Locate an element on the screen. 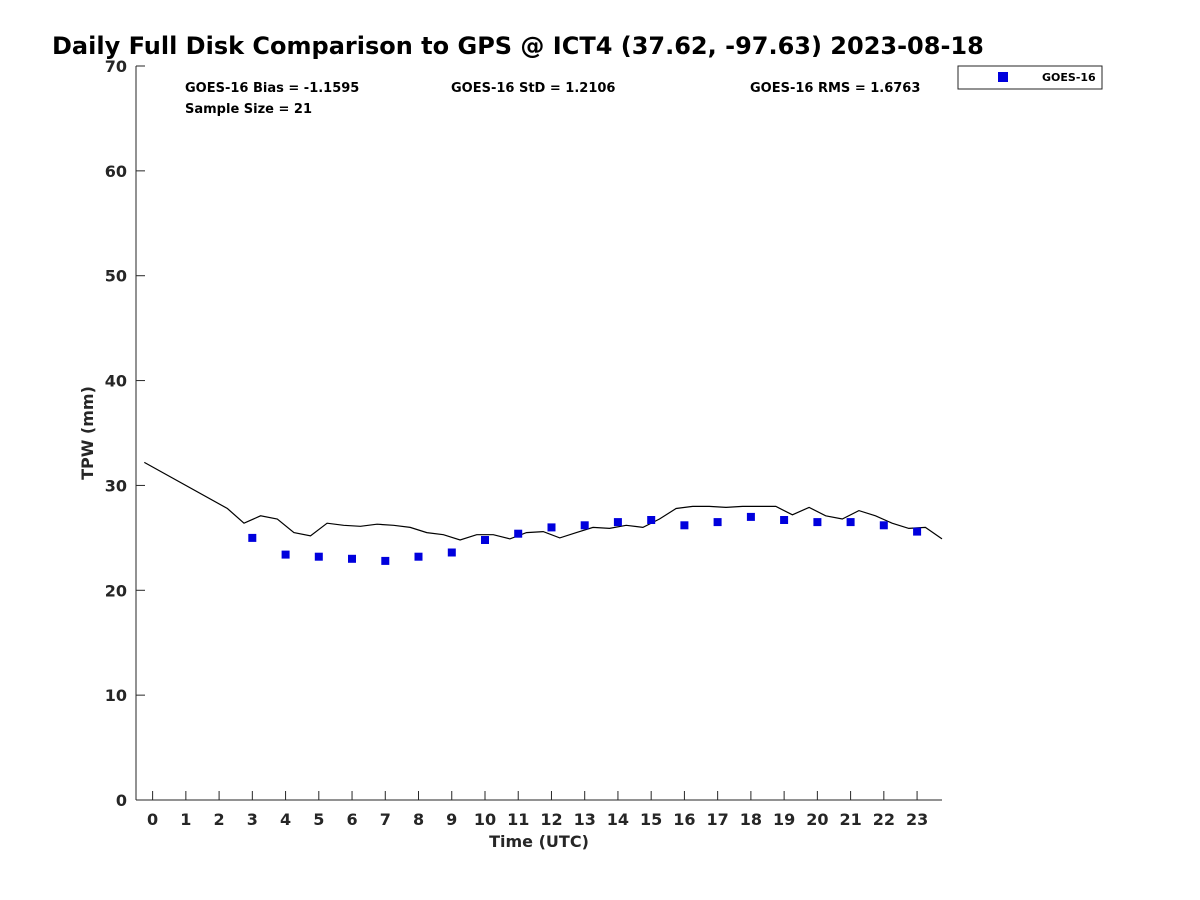 The width and height of the screenshot is (1200, 900). y-tick-label: 70 is located at coordinates (116, 66).